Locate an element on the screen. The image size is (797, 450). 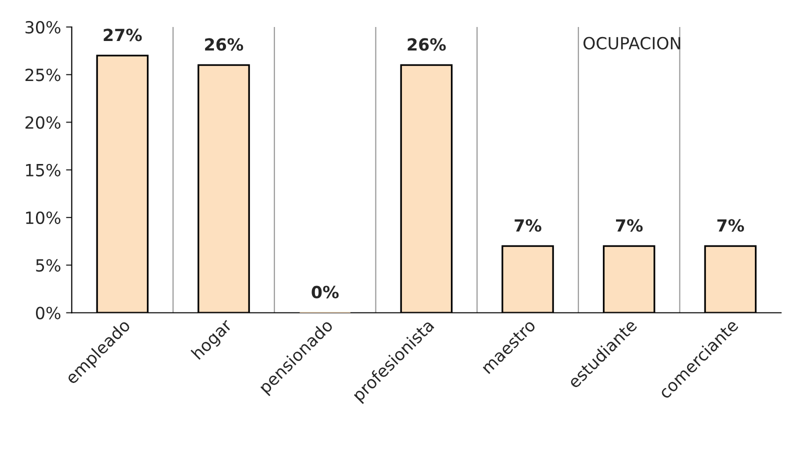
y-tick-label: 30% is located at coordinates (43, 27).